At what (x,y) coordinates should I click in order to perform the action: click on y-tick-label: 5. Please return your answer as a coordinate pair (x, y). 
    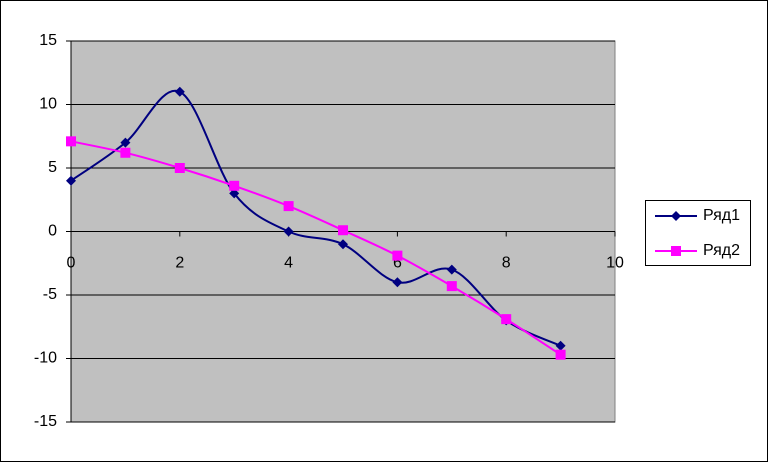
    Looking at the image, I should click on (52, 167).